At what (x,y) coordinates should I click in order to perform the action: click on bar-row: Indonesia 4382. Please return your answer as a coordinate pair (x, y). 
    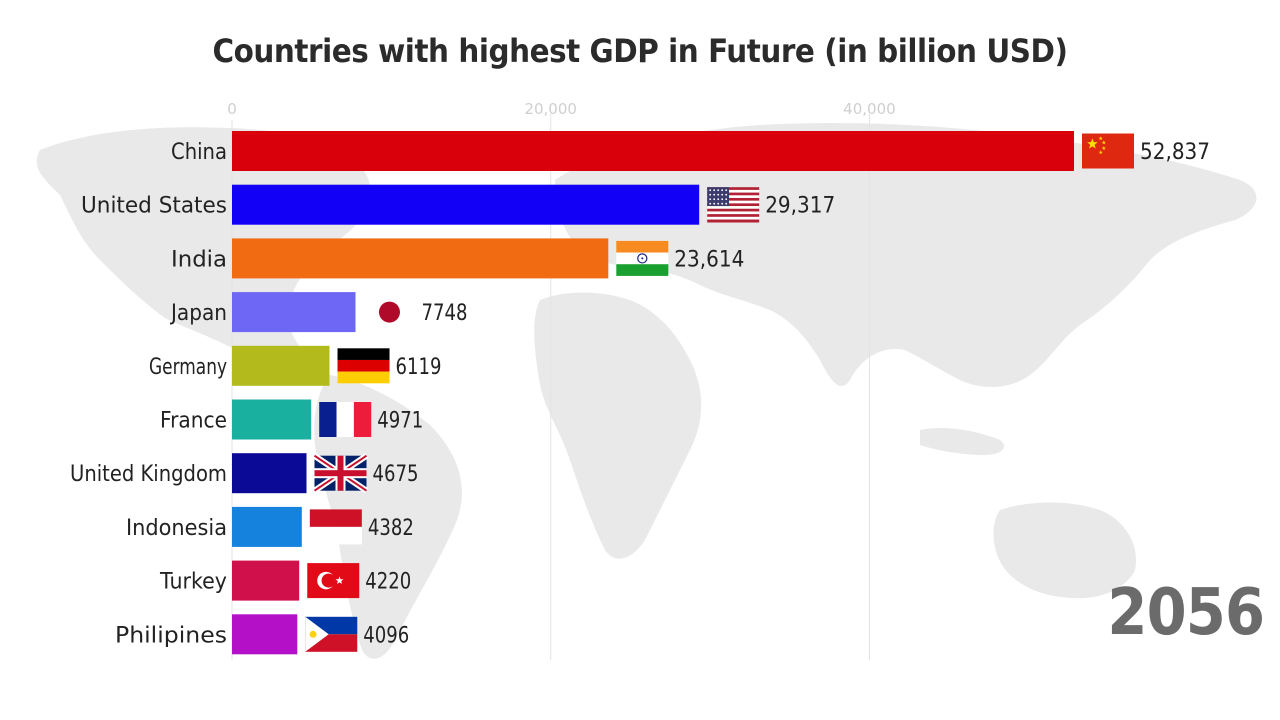
    Looking at the image, I should click on (270, 526).